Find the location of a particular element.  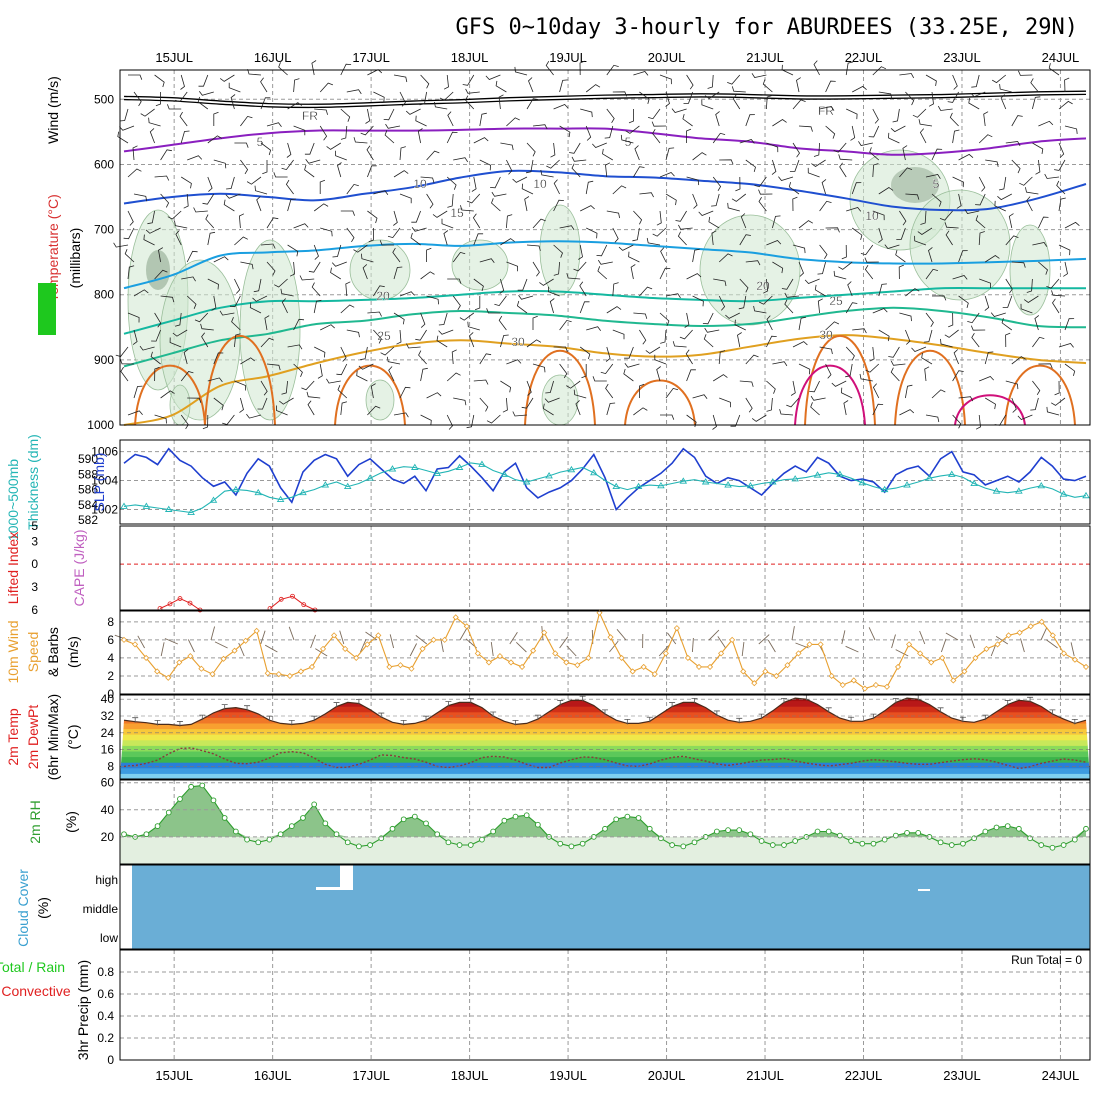

lifted-point is located at coordinates (304, 605).